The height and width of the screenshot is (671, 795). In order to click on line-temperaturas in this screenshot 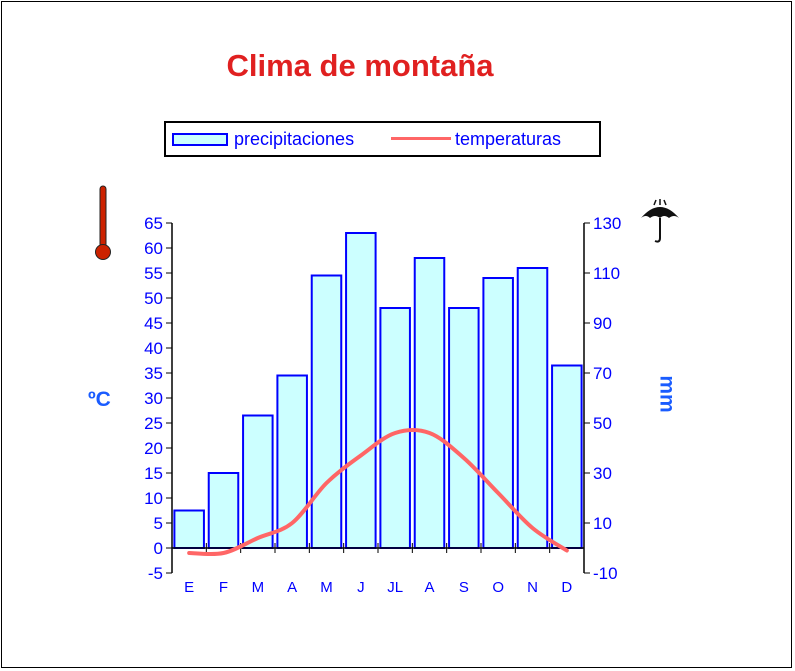, I will do `click(378, 492)`.